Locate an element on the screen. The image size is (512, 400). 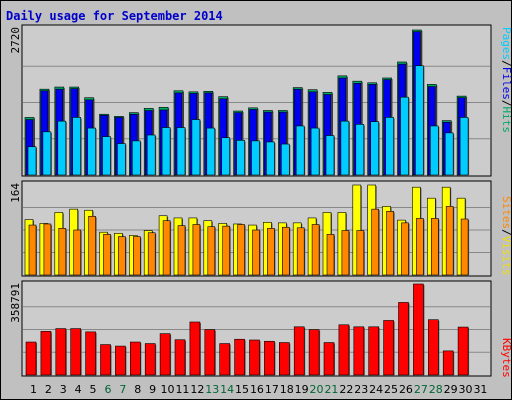
panel1-ymax-label: 2720 is located at coordinates (15, 40).